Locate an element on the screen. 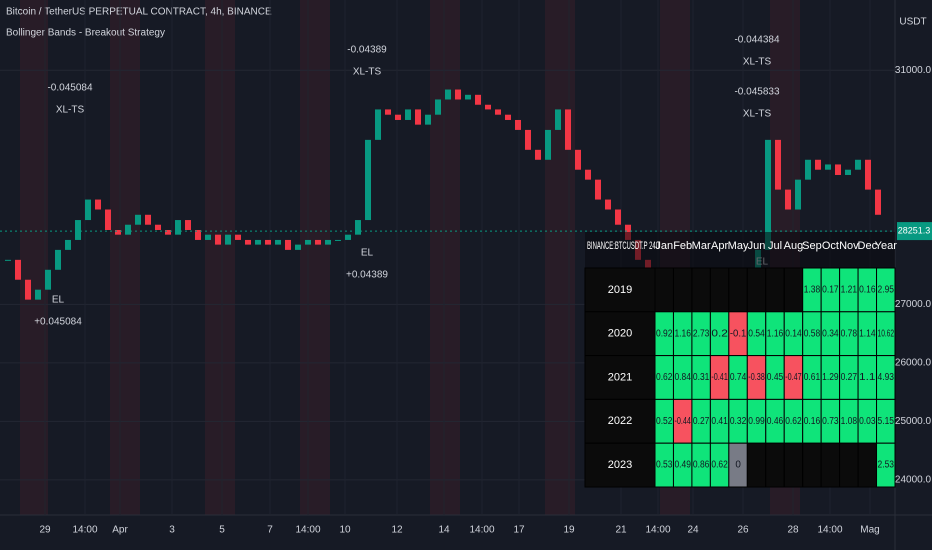 This screenshot has width=932, height=550. time-tick-label: 19 is located at coordinates (569, 530).